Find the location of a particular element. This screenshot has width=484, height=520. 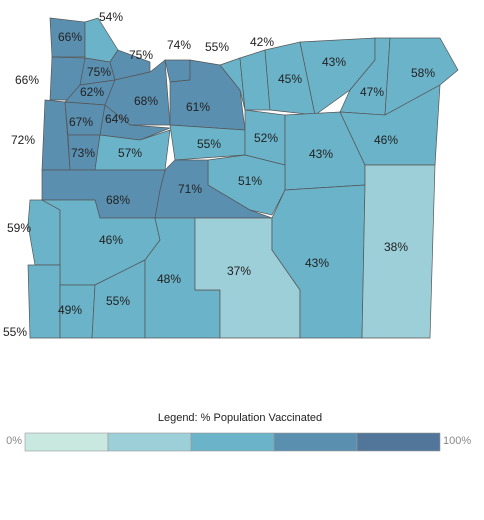

county-label: 51% is located at coordinates (250, 181).